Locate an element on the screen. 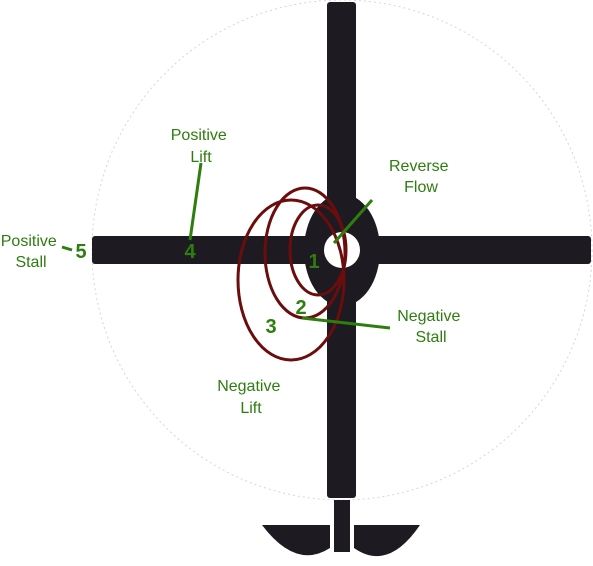 The height and width of the screenshot is (566, 593). leader-negative-stall is located at coordinates (346, 323).